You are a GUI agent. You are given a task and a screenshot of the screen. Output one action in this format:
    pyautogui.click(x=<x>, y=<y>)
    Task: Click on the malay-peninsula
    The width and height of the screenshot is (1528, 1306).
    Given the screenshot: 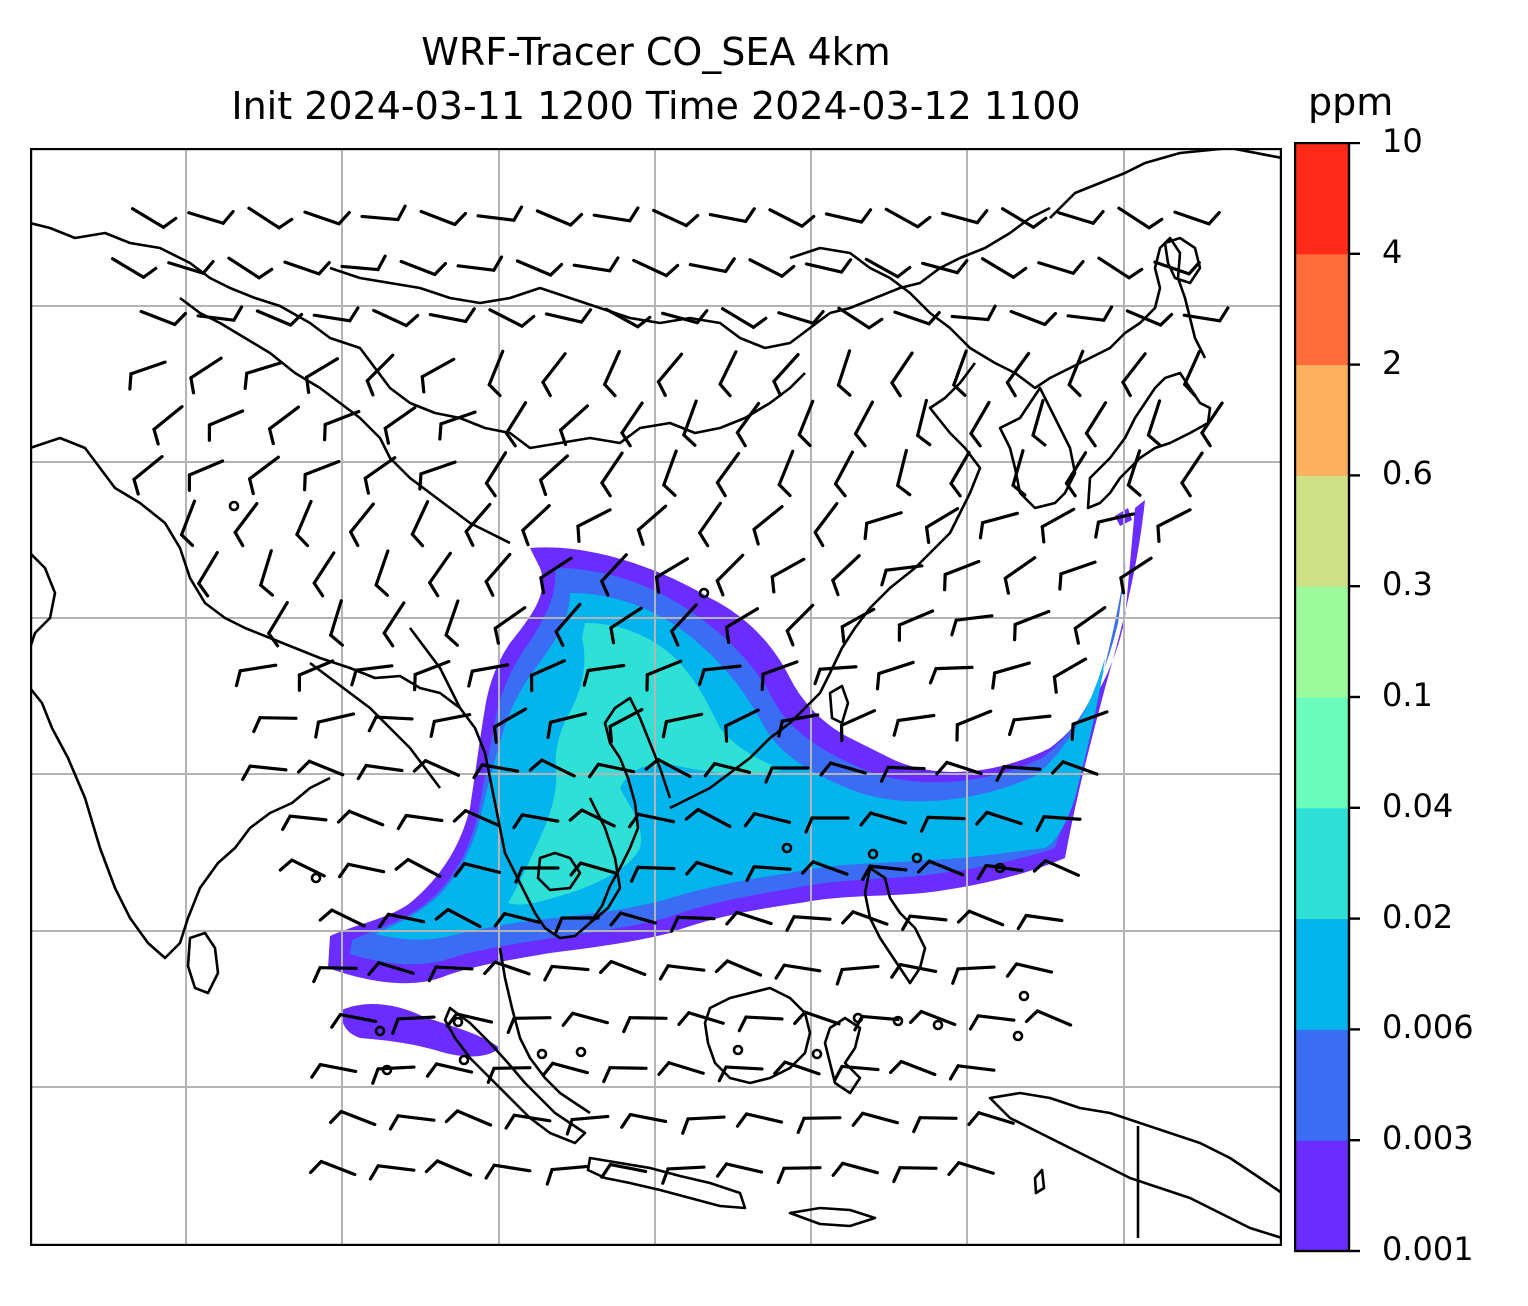 What is the action you would take?
    pyautogui.click(x=544, y=1031)
    